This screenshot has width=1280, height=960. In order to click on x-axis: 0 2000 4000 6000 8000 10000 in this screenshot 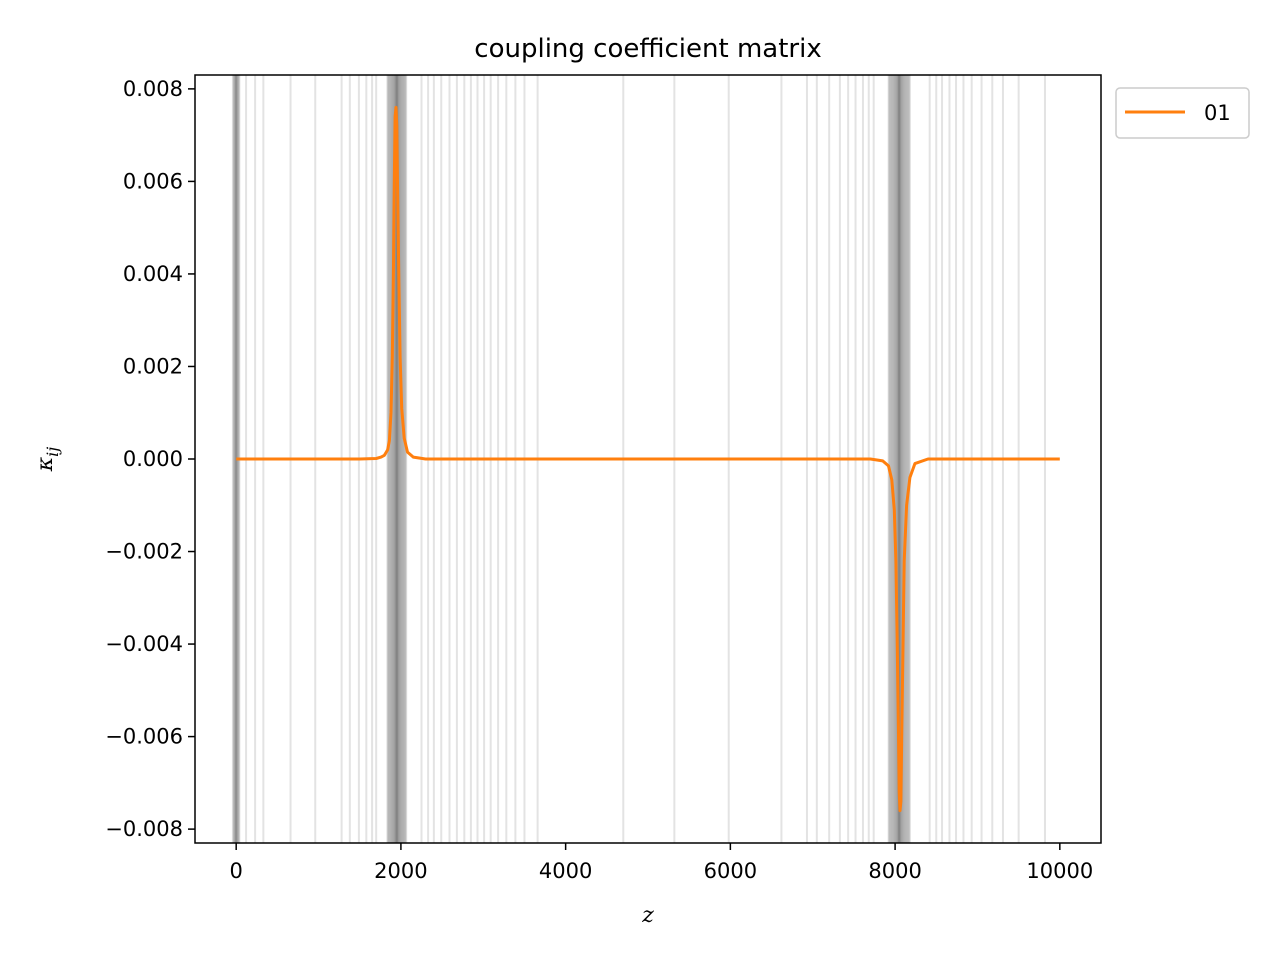, I will do `click(661, 863)`.